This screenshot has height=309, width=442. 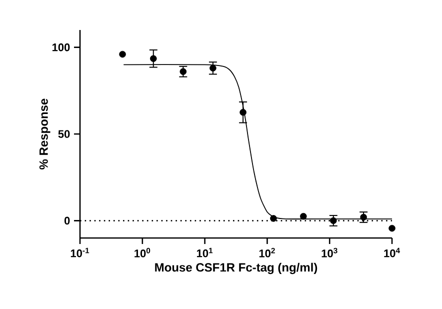 What do you see at coordinates (392, 253) in the screenshot?
I see `x-tick-label: 10$^{4}$` at bounding box center [392, 253].